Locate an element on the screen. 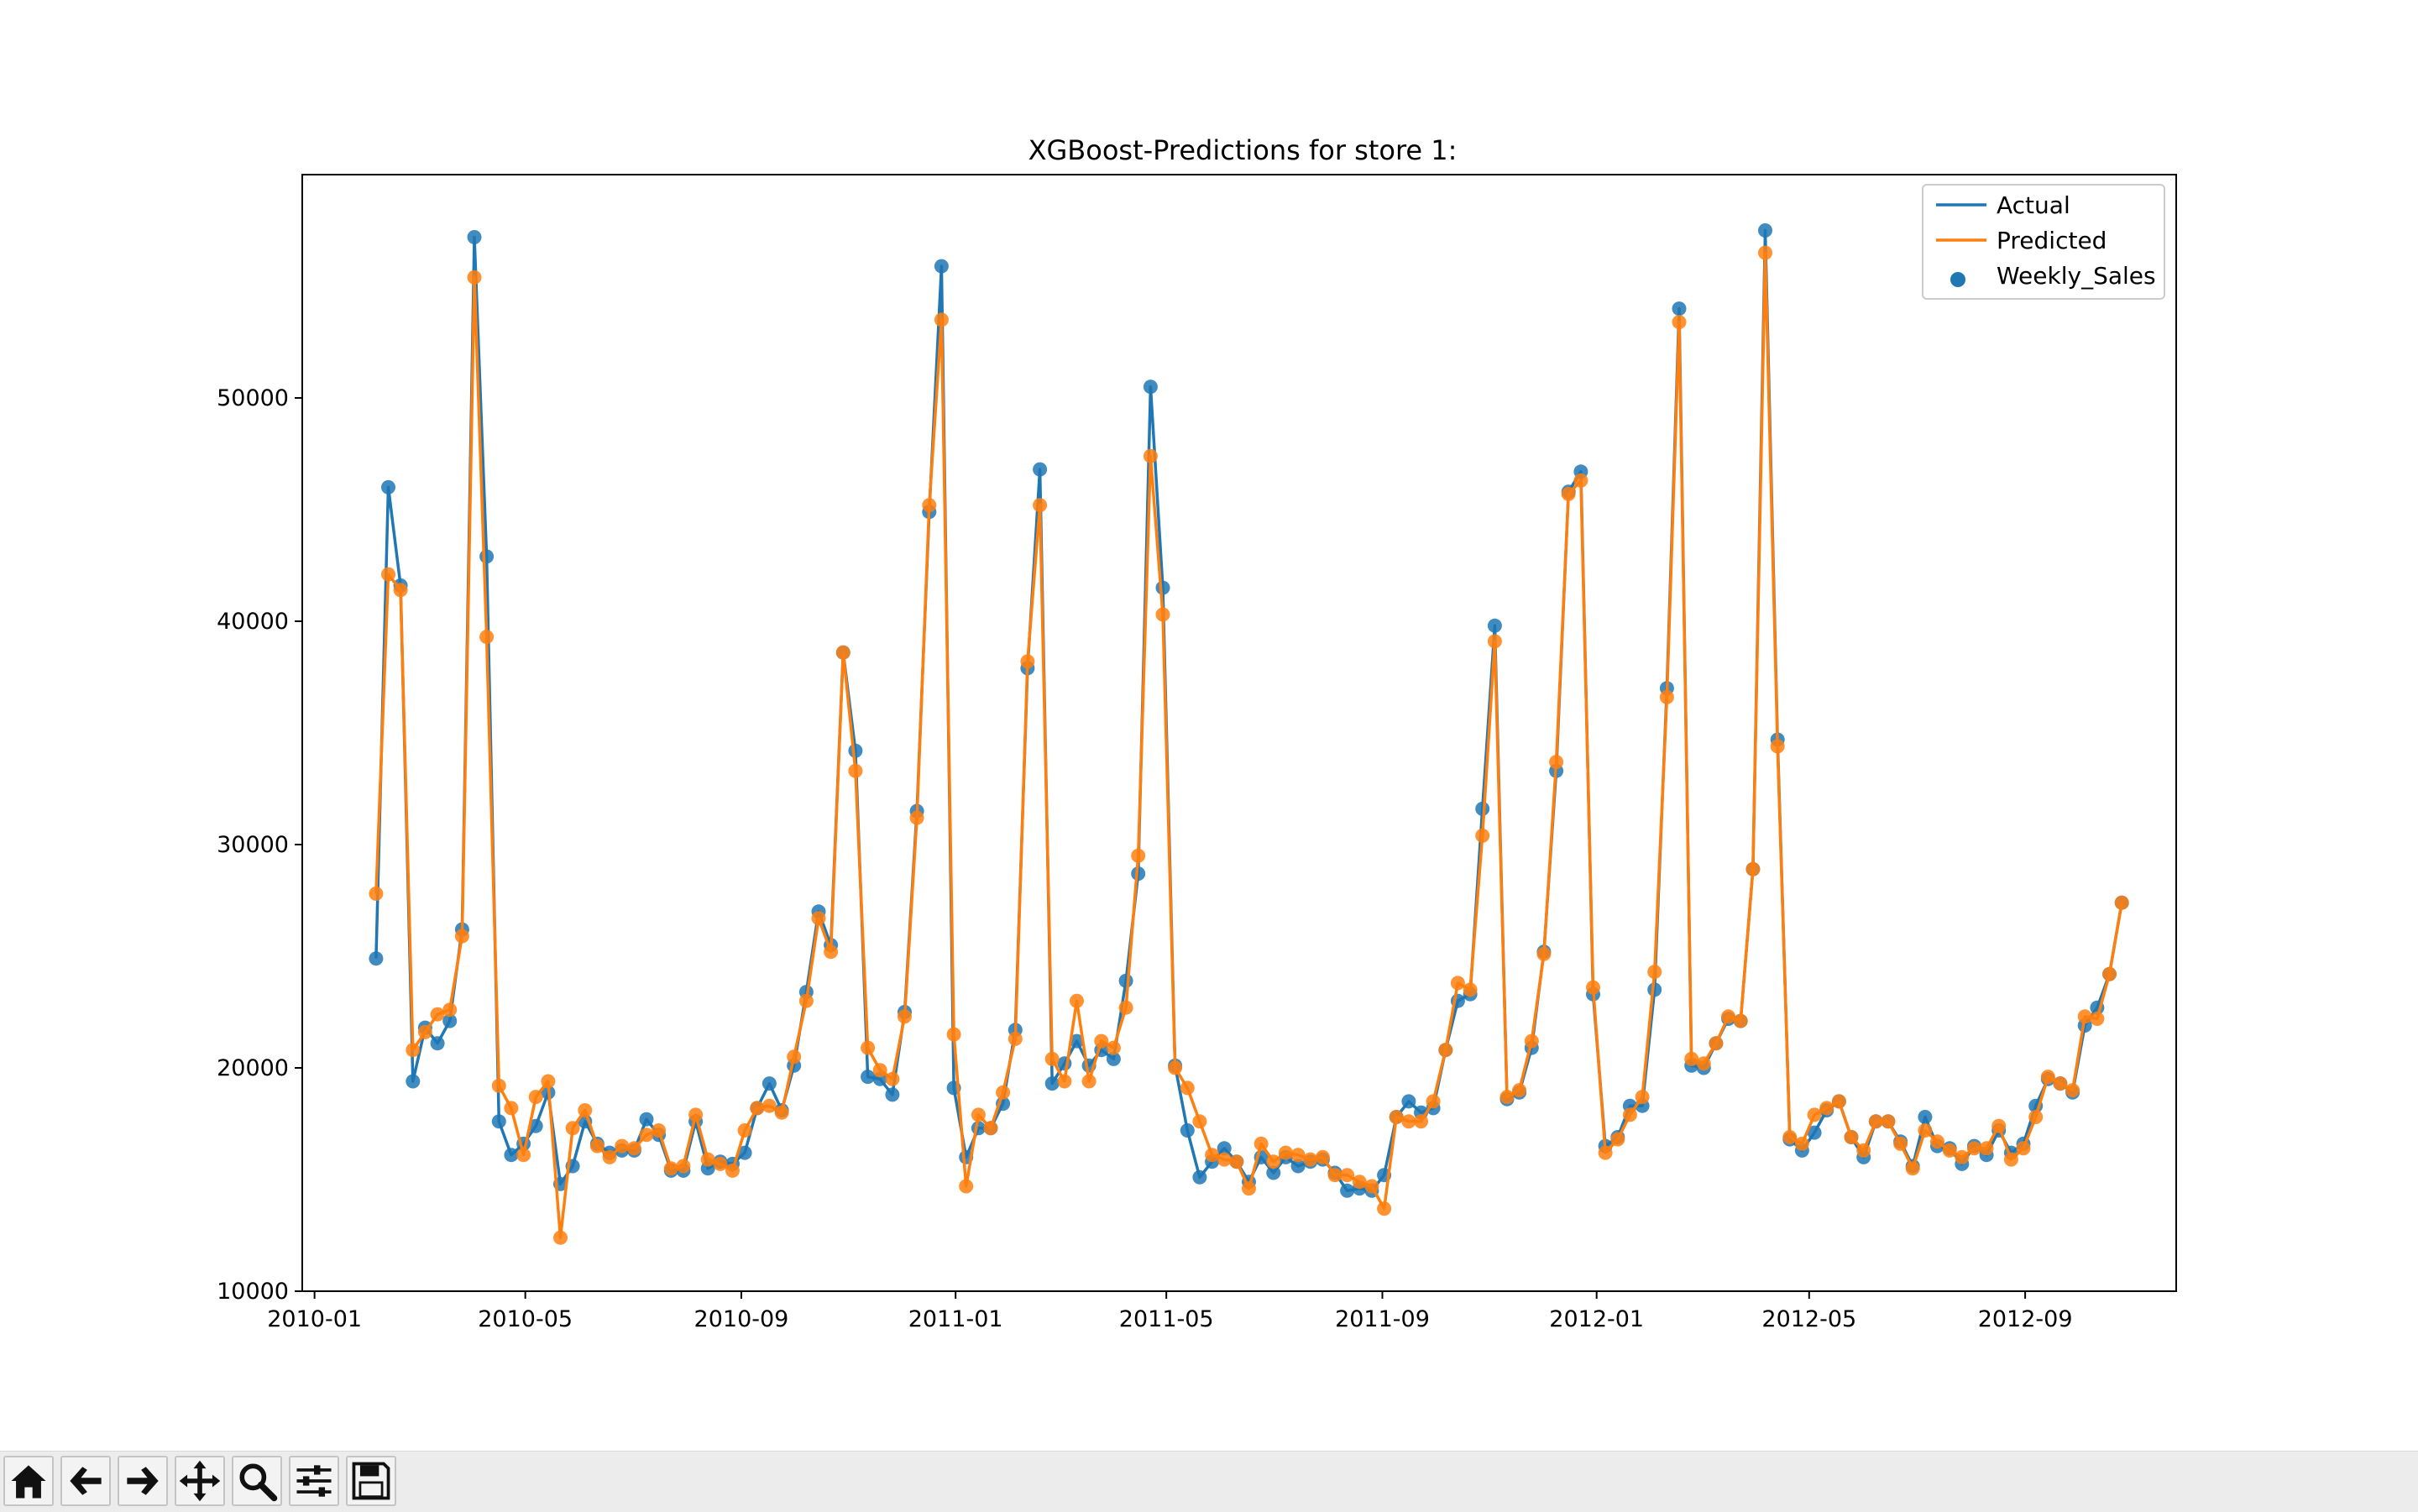 The height and width of the screenshot is (1512, 2418). x-tick-label: 2011-09 is located at coordinates (1382, 1319).